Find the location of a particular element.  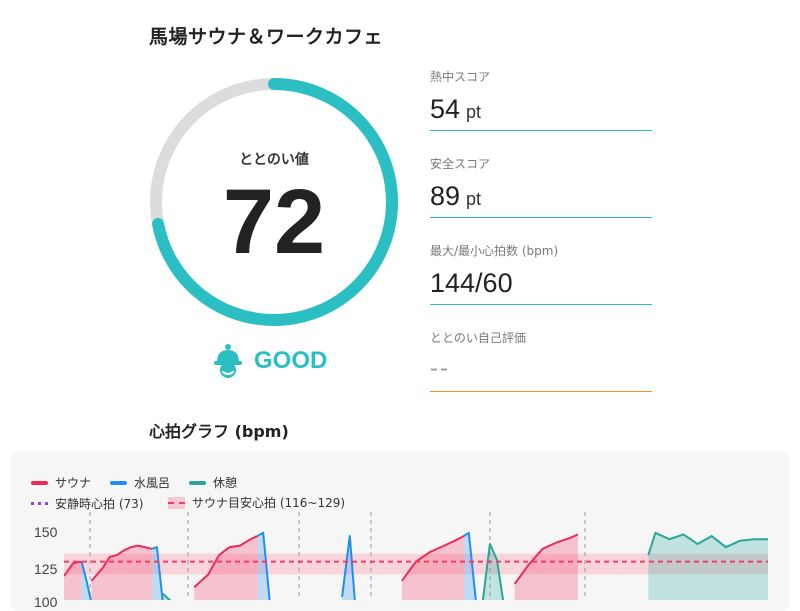

legend-resting-hr: 安静時心拍 (73) is located at coordinates (87, 503).